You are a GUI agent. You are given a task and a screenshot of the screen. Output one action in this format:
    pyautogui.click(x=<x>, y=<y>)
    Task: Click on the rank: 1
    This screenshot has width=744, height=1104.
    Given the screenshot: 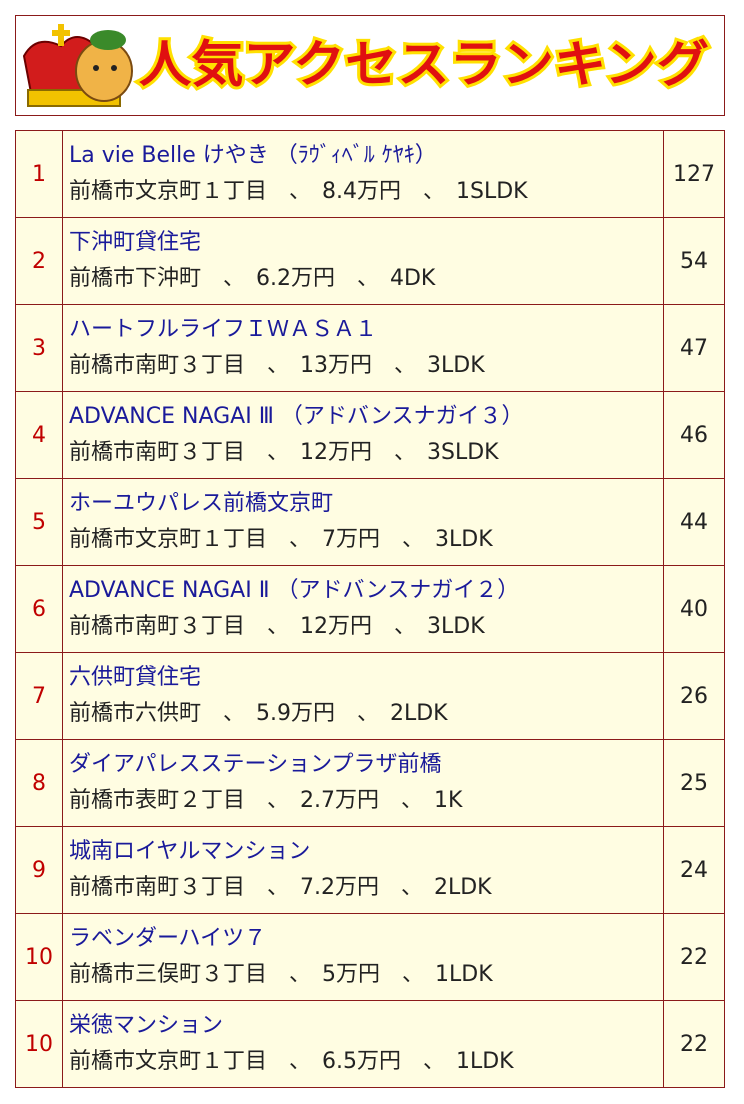 What is the action you would take?
    pyautogui.click(x=39, y=174)
    